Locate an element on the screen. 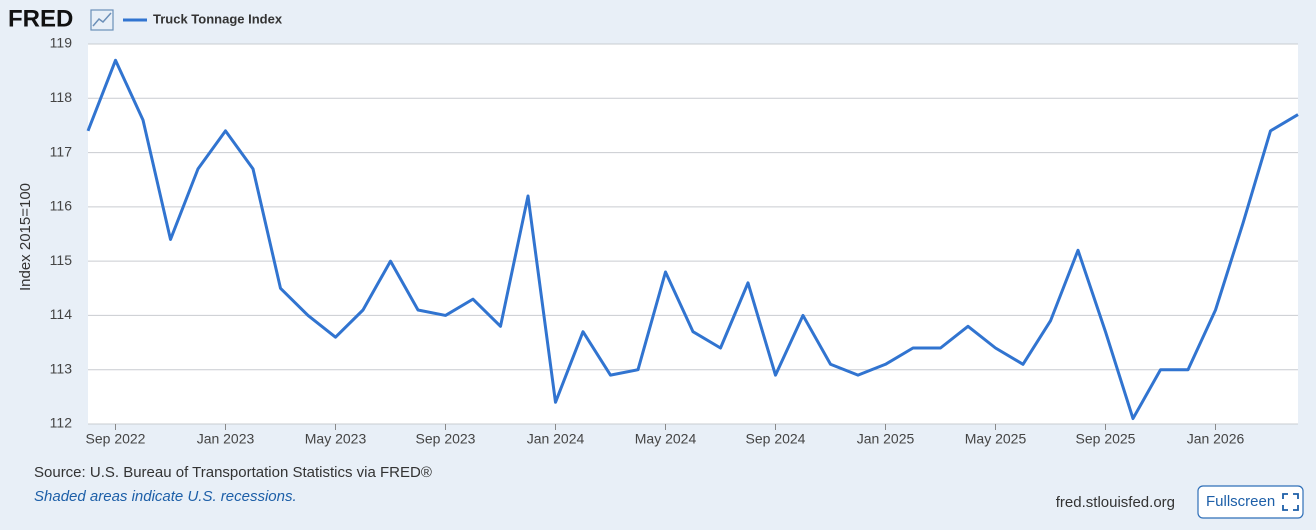 Image resolution: width=1316 pixels, height=530 pixels. x-tick-label: May 2024 is located at coordinates (666, 439).